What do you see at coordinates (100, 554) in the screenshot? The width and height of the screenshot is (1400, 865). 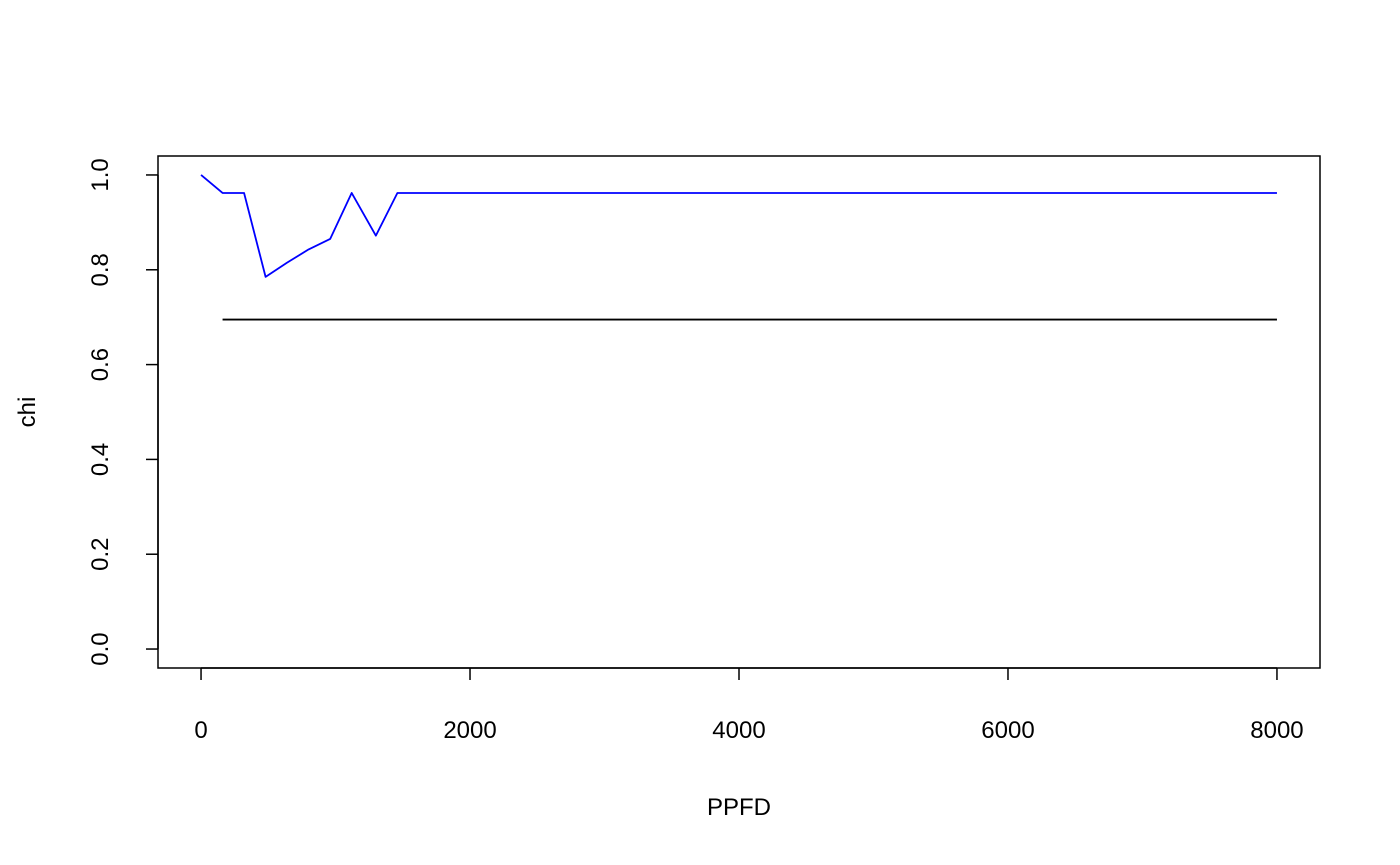 I see `y-tick-label: 0.2` at bounding box center [100, 554].